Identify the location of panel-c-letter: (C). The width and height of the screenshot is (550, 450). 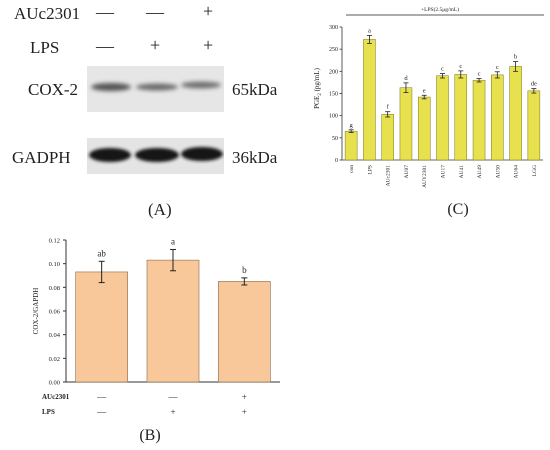
(457, 209).